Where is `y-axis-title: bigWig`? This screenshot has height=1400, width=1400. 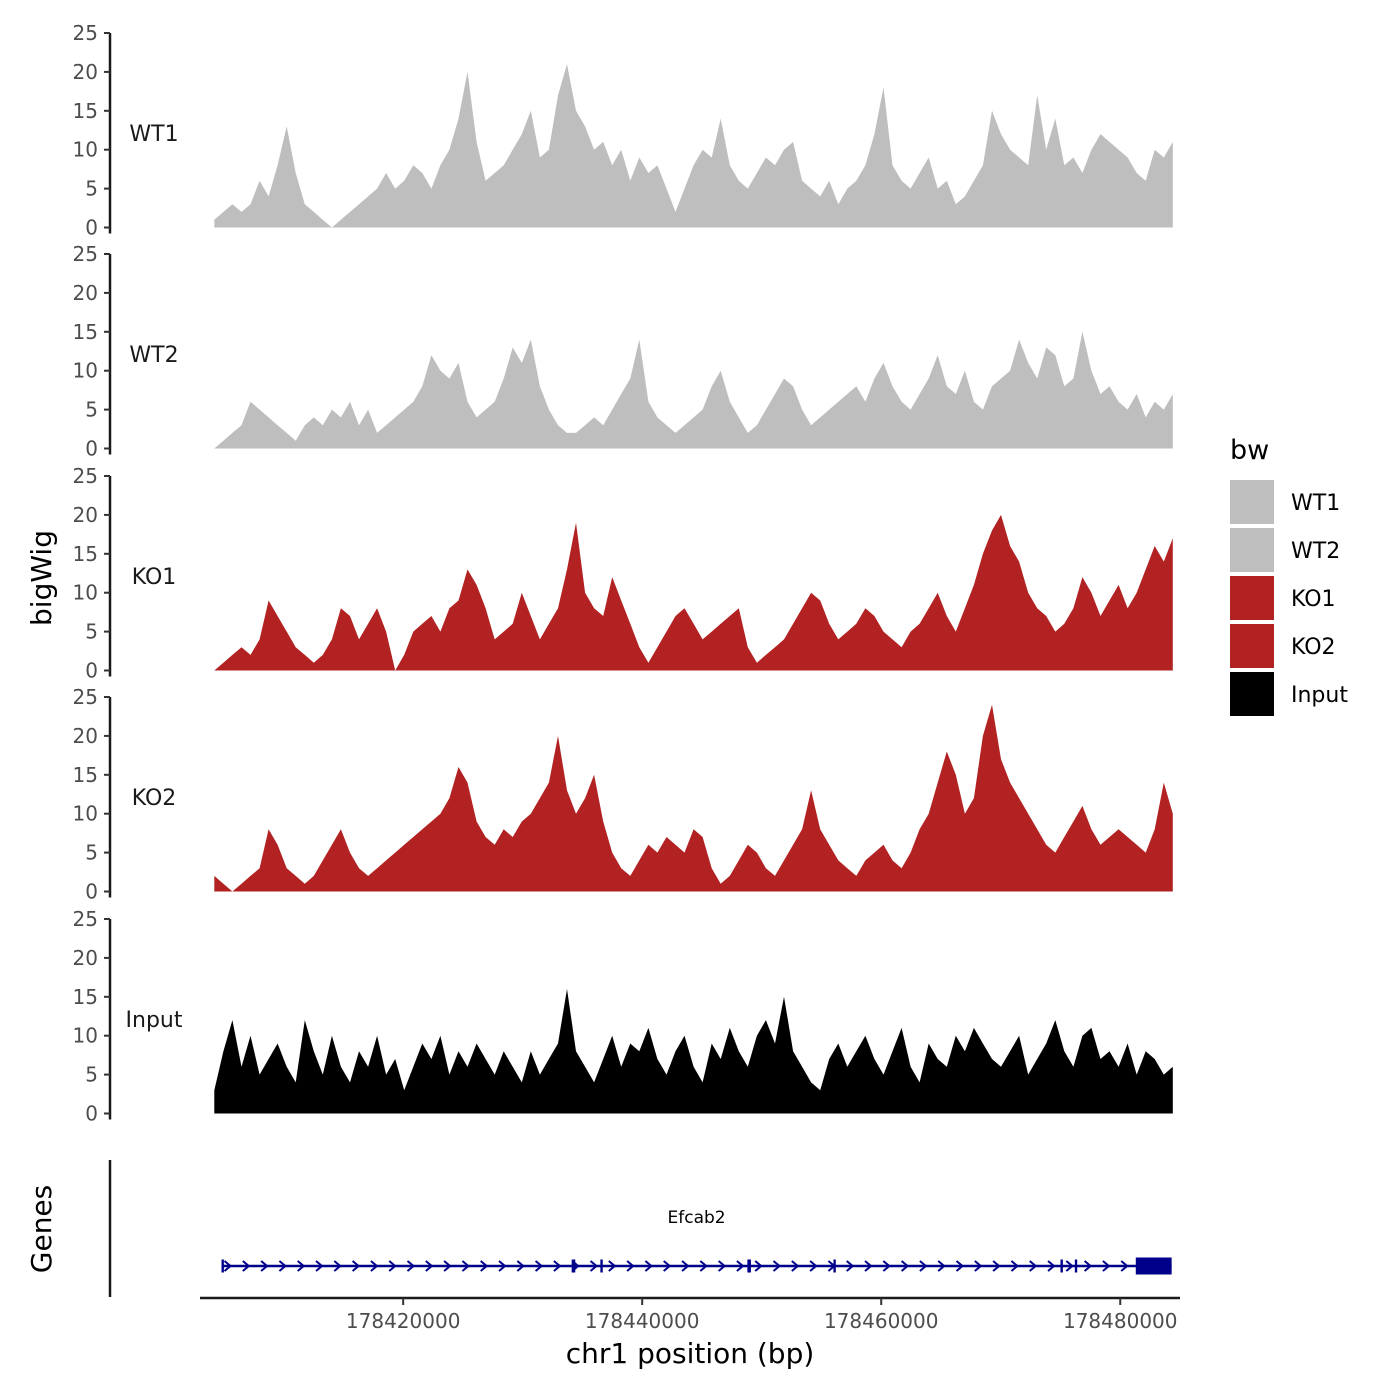
y-axis-title: bigWig is located at coordinates (41, 578).